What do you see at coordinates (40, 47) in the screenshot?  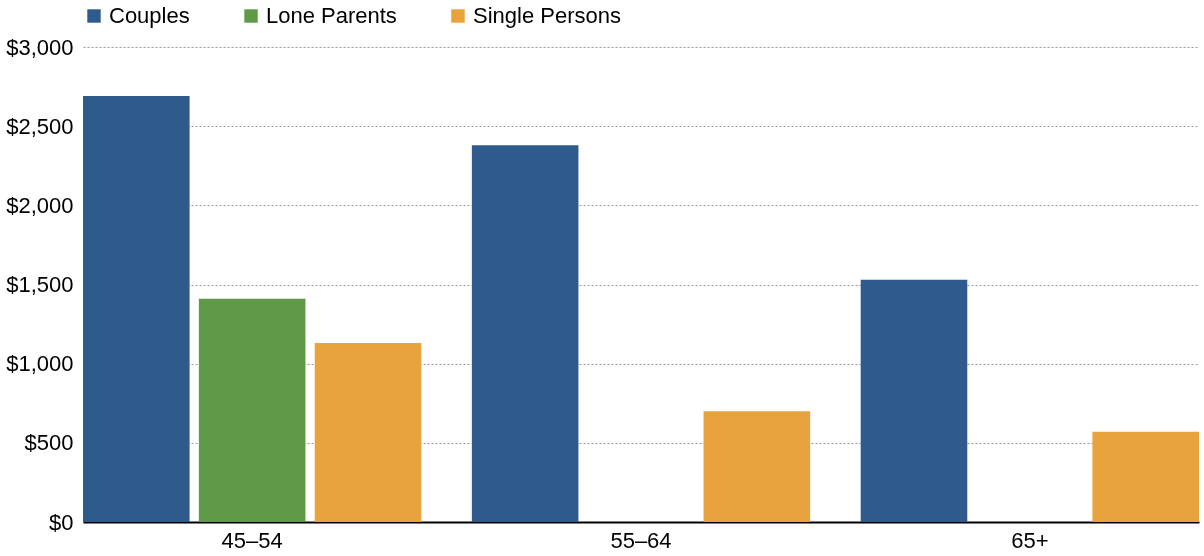 I see `y-tick-label: $3,000` at bounding box center [40, 47].